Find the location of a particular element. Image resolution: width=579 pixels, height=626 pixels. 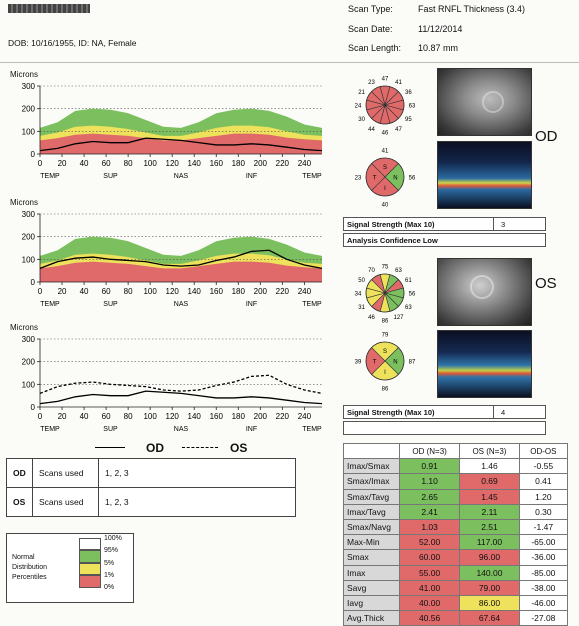

scans-label-od: Scans used is located at coordinates (65, 473).